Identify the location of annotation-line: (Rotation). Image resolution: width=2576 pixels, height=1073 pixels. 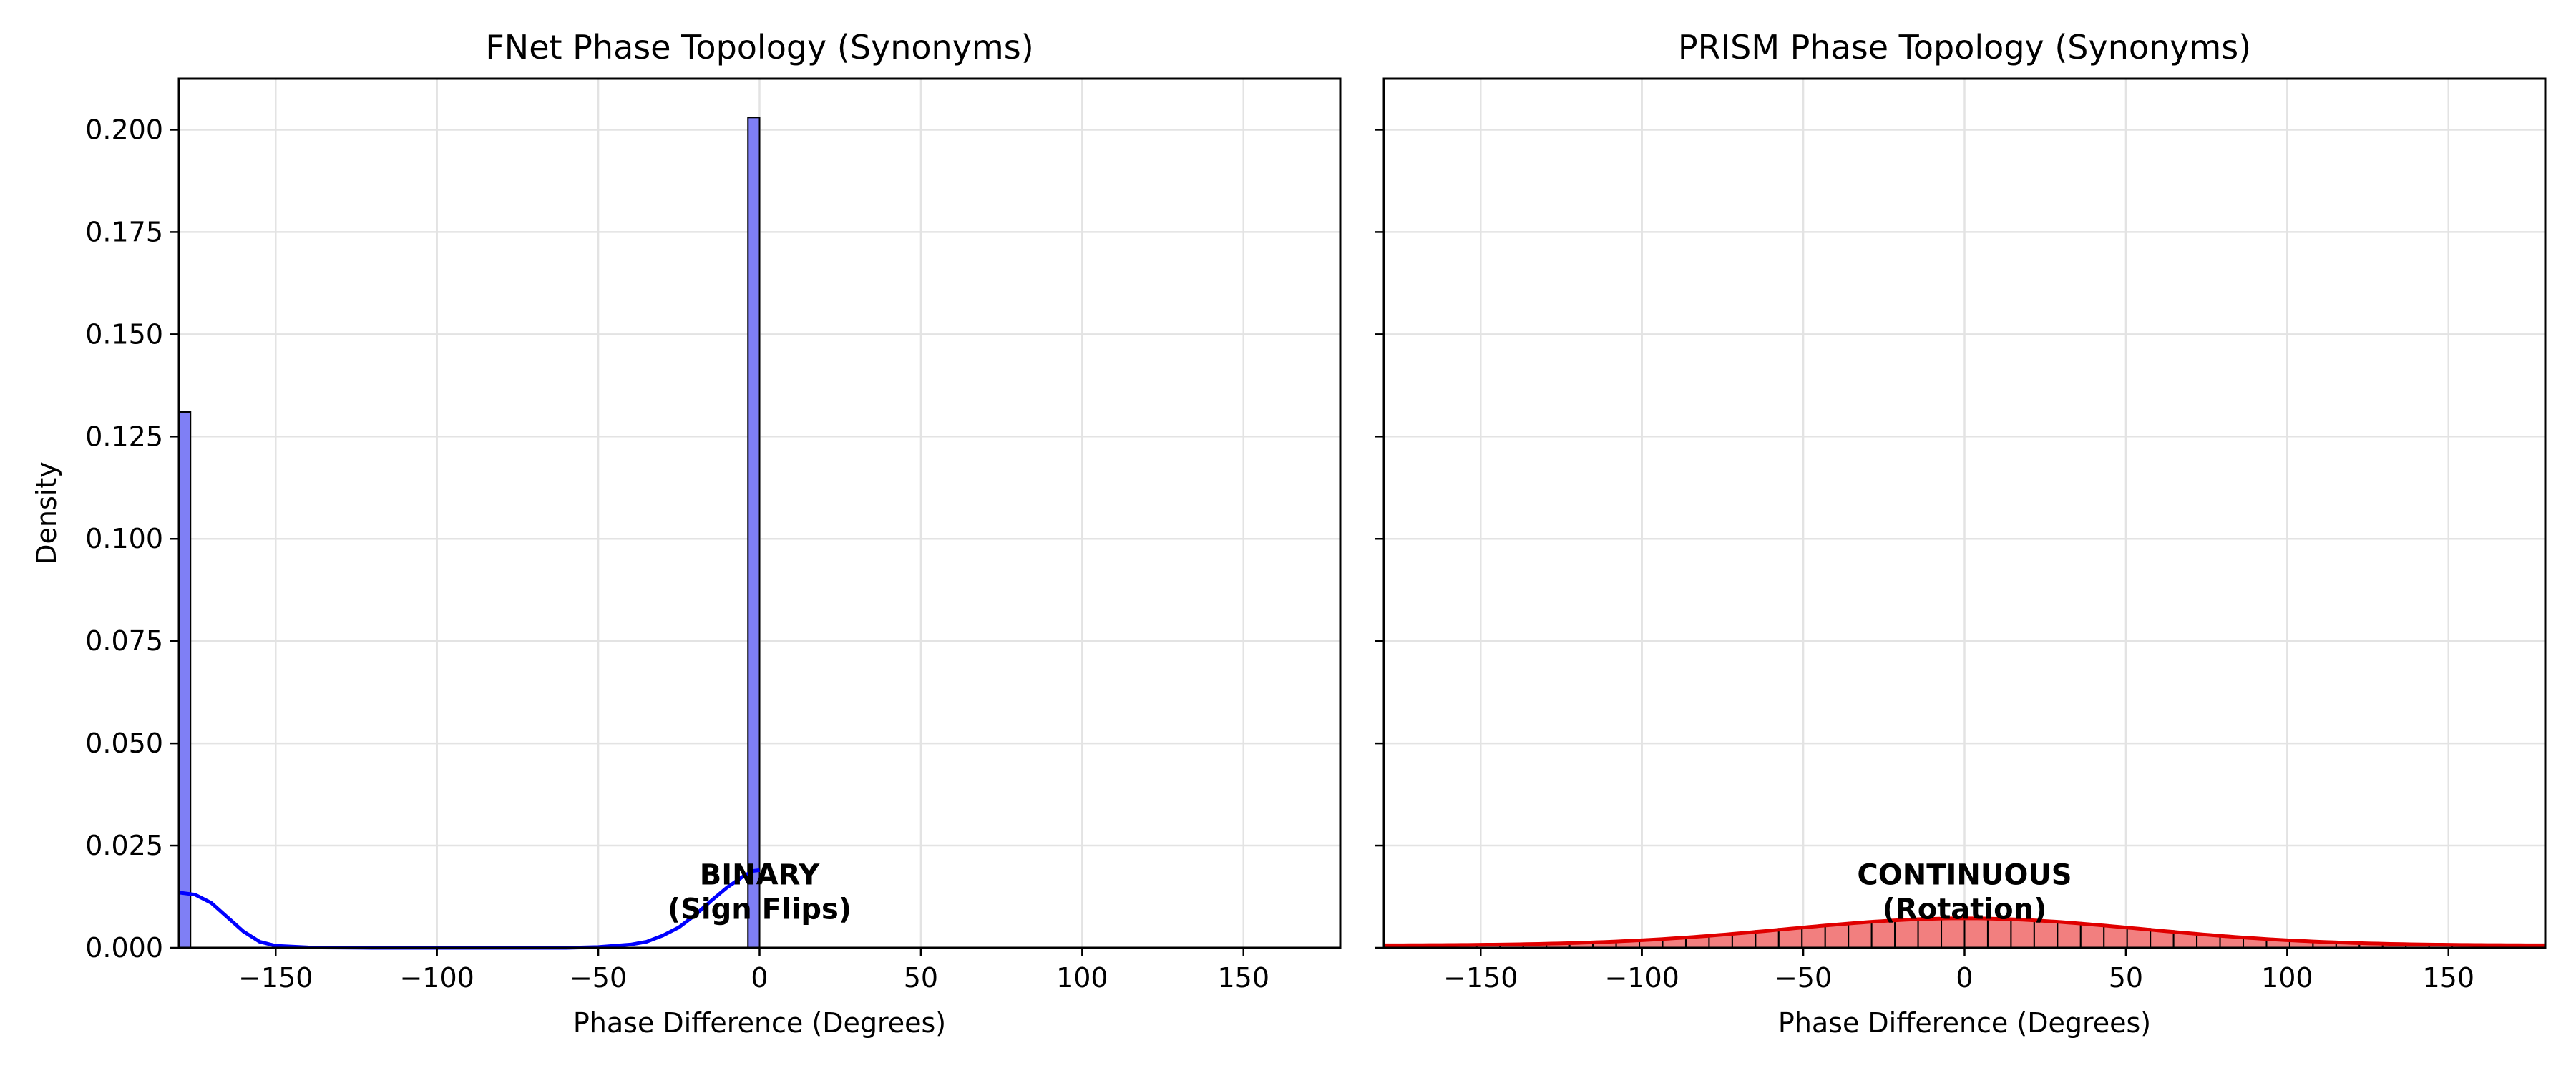
(1965, 910).